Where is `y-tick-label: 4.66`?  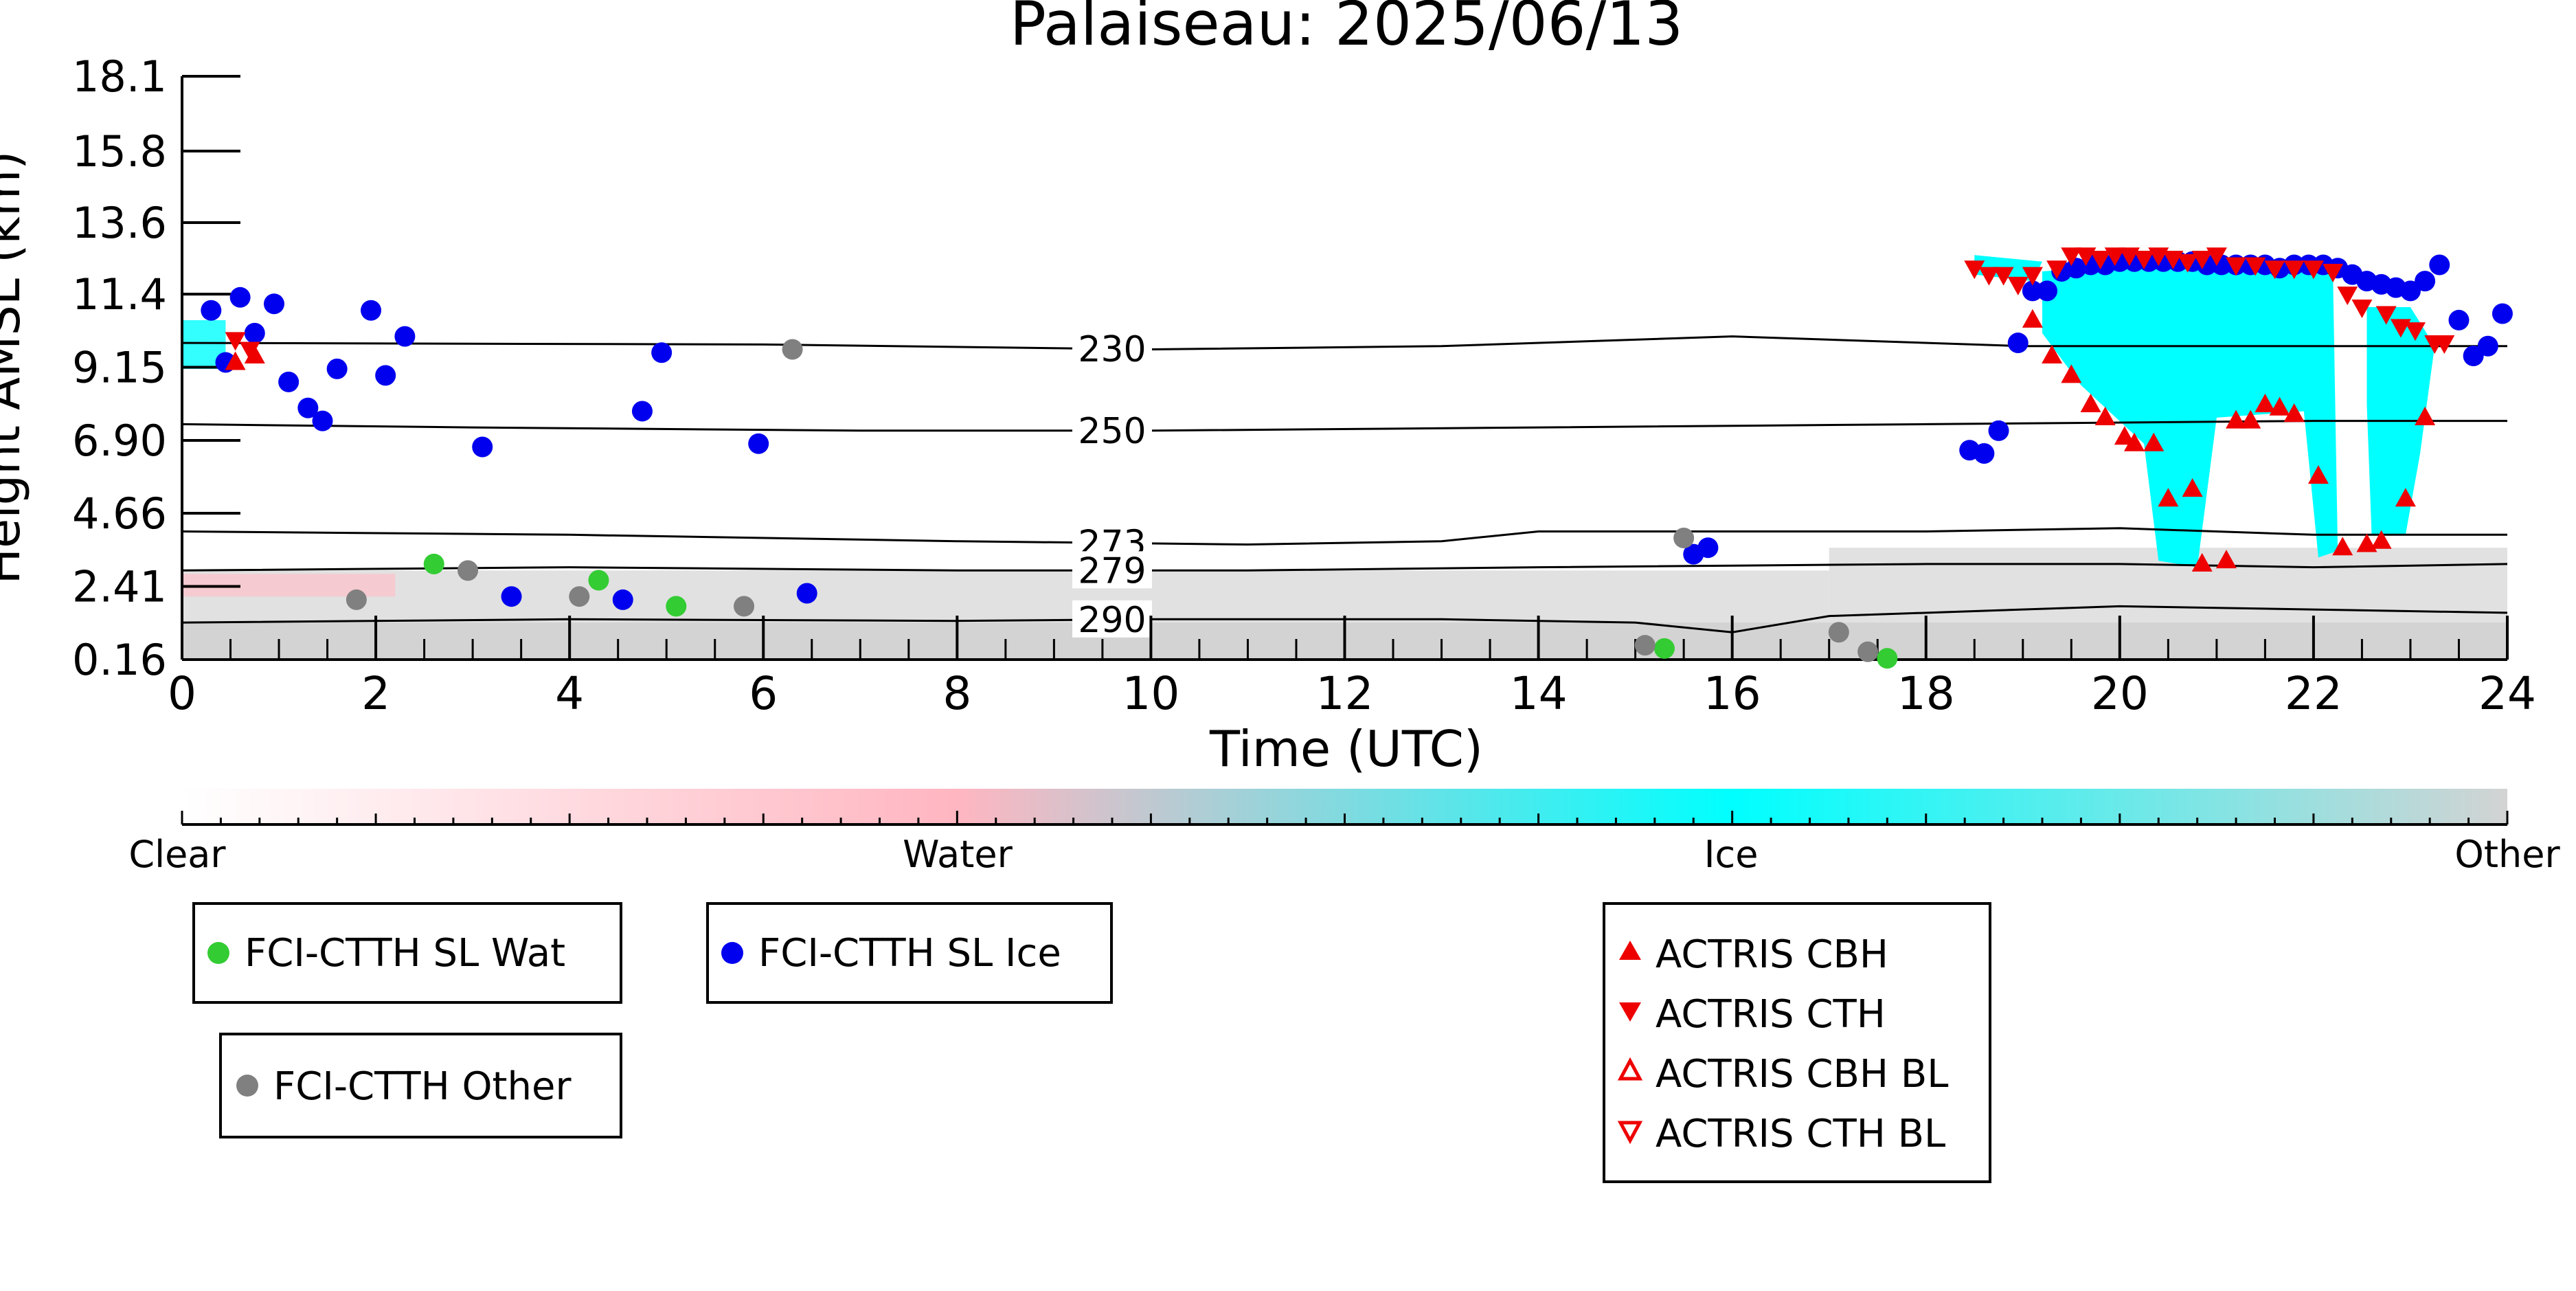 y-tick-label: 4.66 is located at coordinates (119, 514).